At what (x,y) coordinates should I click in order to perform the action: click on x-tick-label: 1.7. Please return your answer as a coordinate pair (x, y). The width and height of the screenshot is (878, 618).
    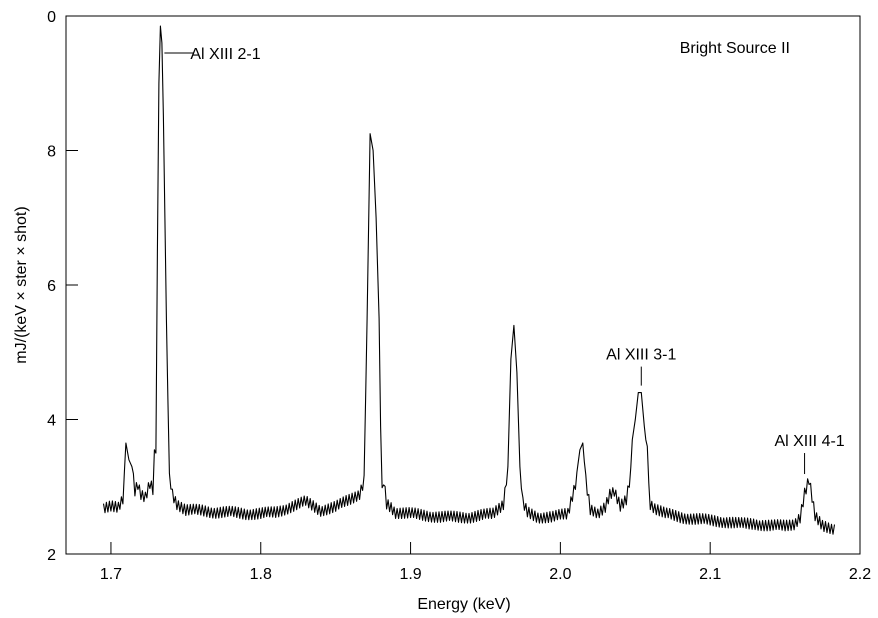
    Looking at the image, I should click on (111, 574).